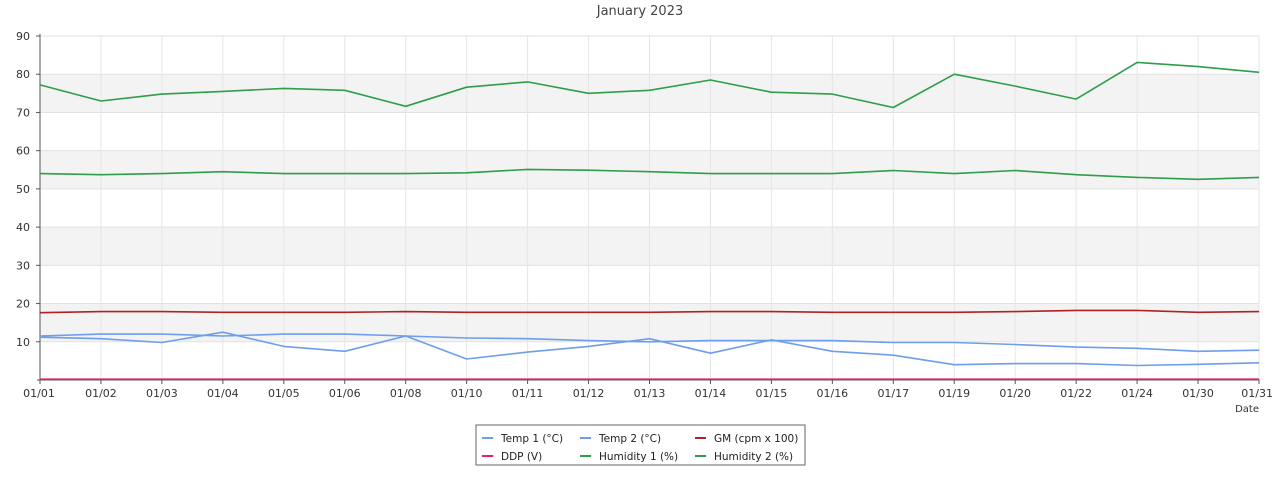  What do you see at coordinates (1137, 393) in the screenshot?
I see `x-tick-label: 01/24` at bounding box center [1137, 393].